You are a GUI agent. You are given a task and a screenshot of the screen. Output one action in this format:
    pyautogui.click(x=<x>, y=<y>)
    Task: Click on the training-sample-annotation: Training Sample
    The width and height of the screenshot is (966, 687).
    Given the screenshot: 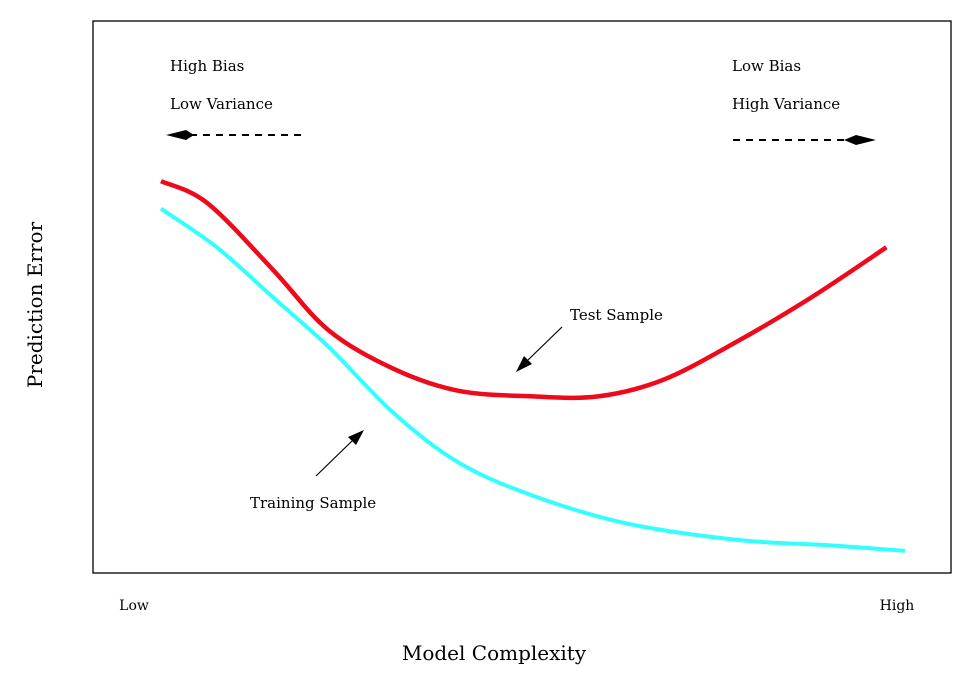 What is the action you would take?
    pyautogui.click(x=313, y=503)
    